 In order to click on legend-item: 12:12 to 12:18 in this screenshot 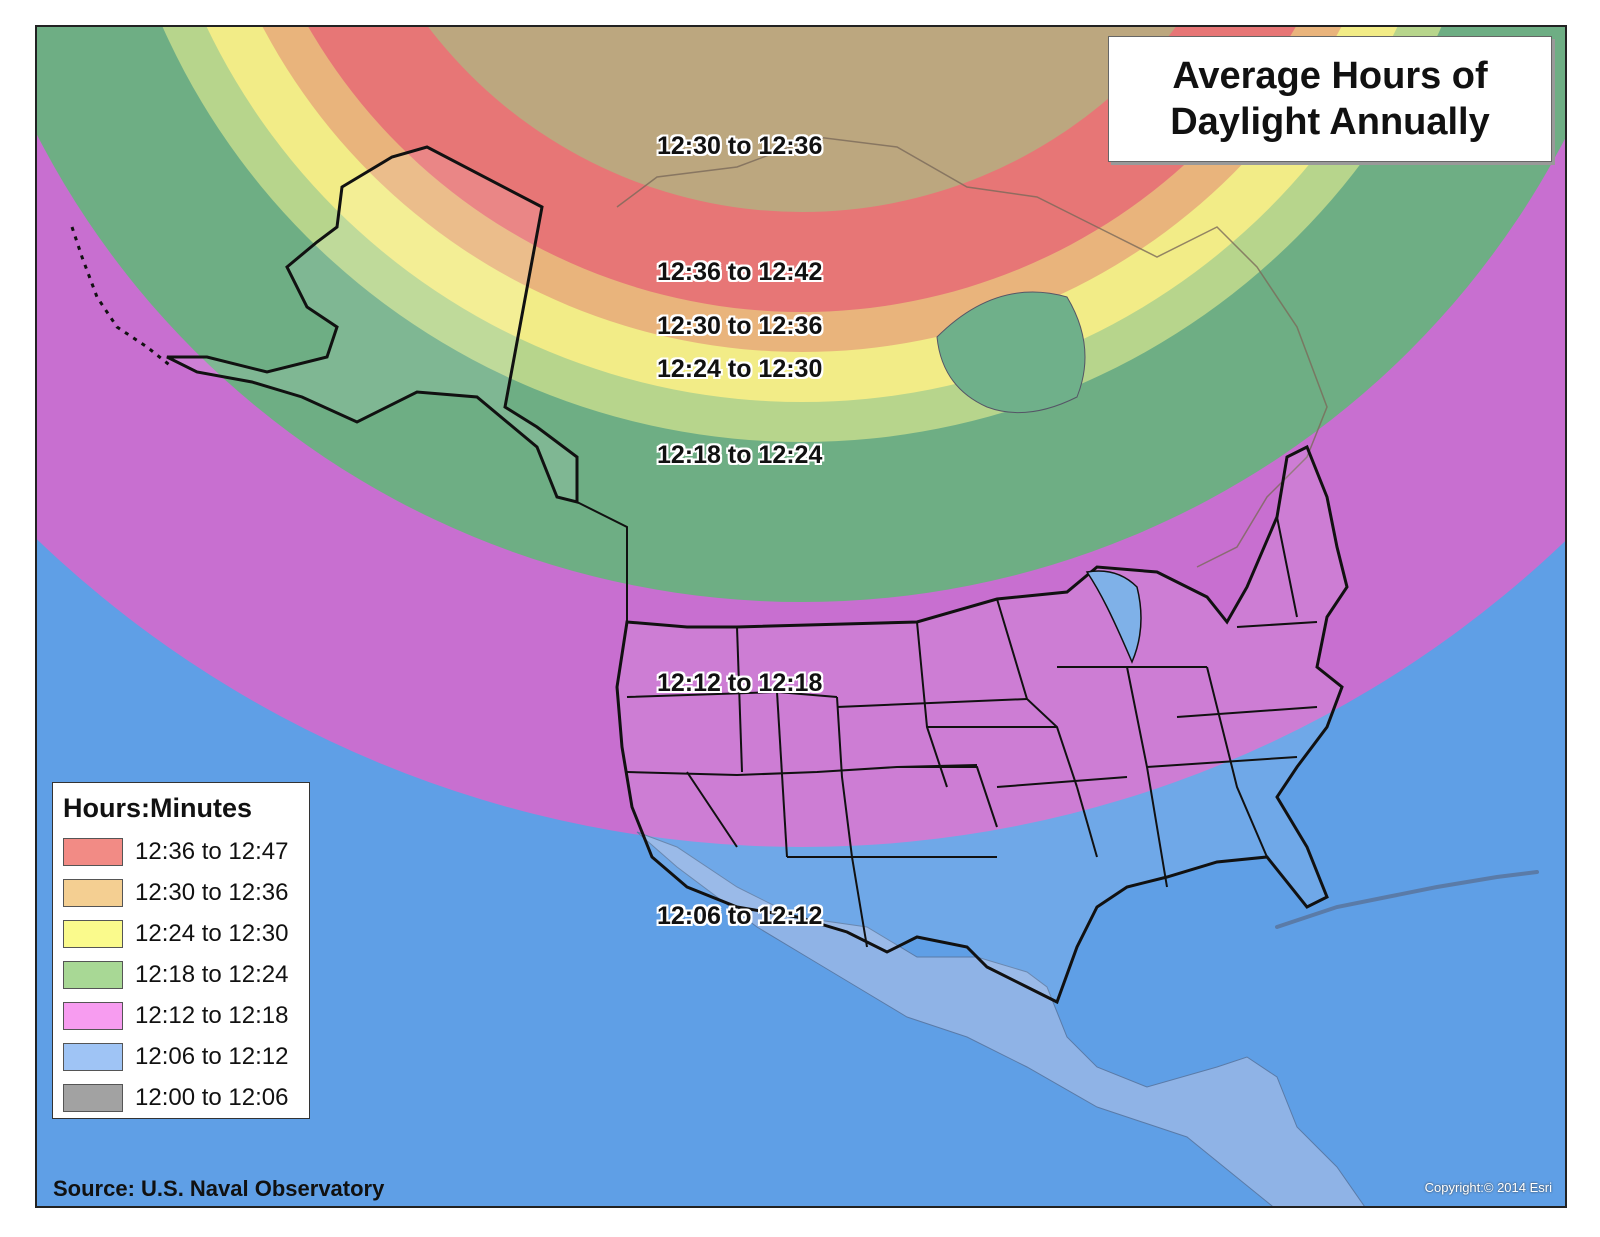, I will do `click(181, 1015)`.